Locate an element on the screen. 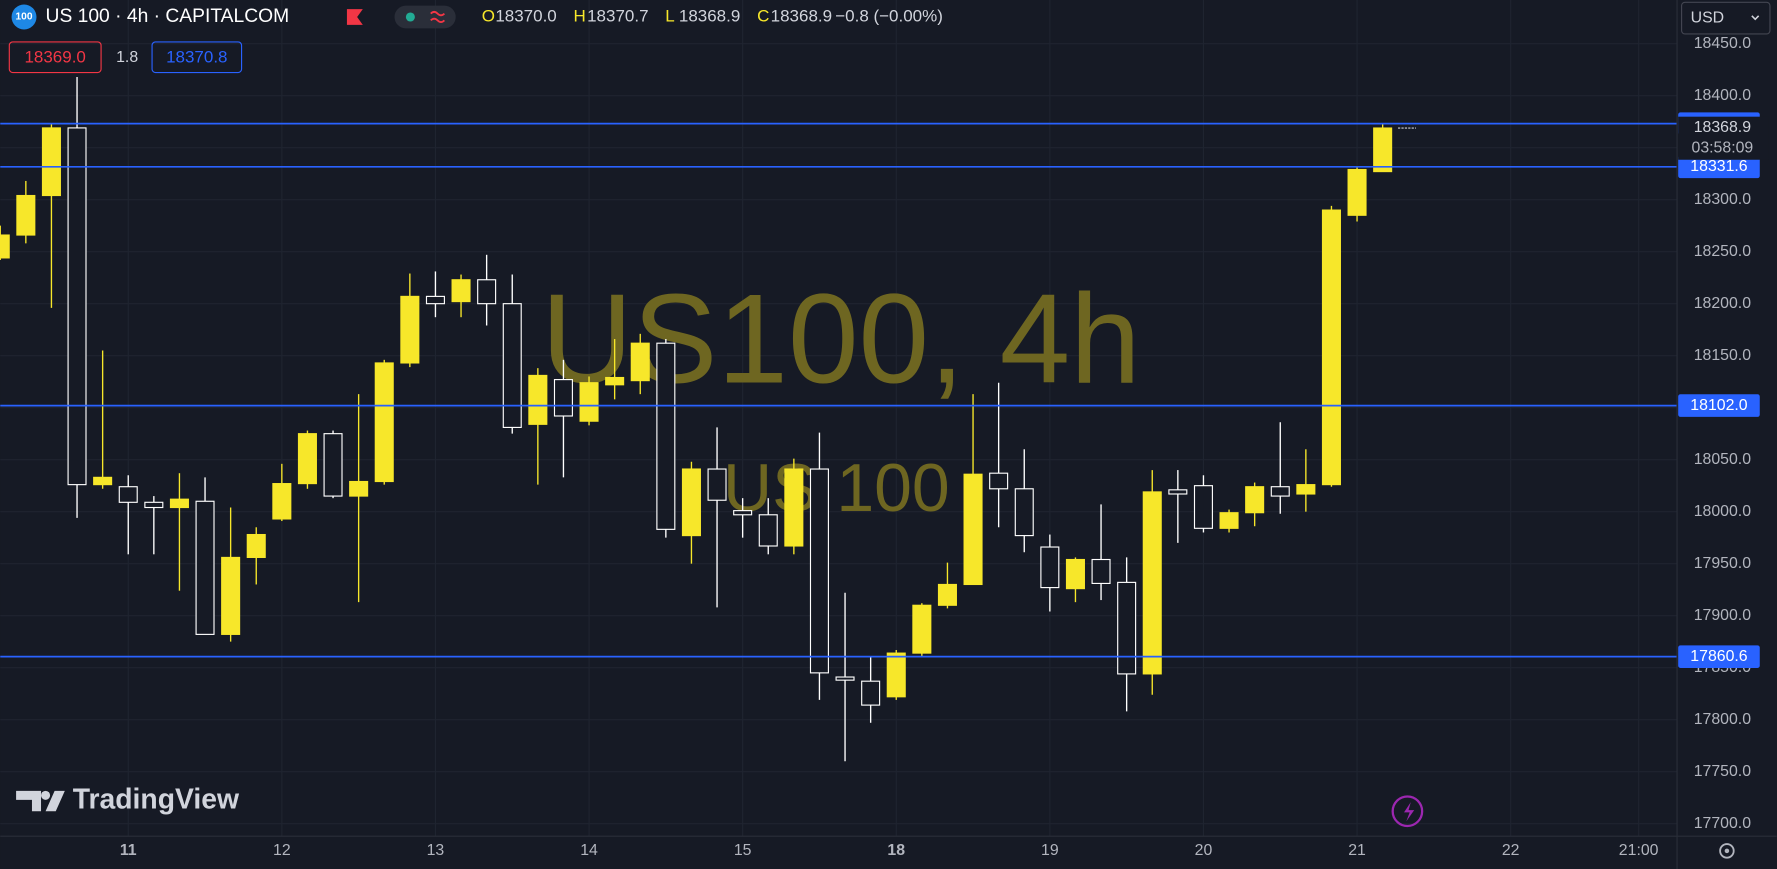 This screenshot has width=1777, height=869. x-tick-label: 18 is located at coordinates (896, 850).